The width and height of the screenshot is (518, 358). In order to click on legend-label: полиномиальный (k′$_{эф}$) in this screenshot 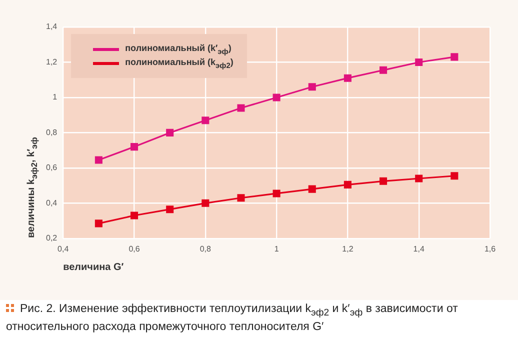, I will do `click(178, 49)`.